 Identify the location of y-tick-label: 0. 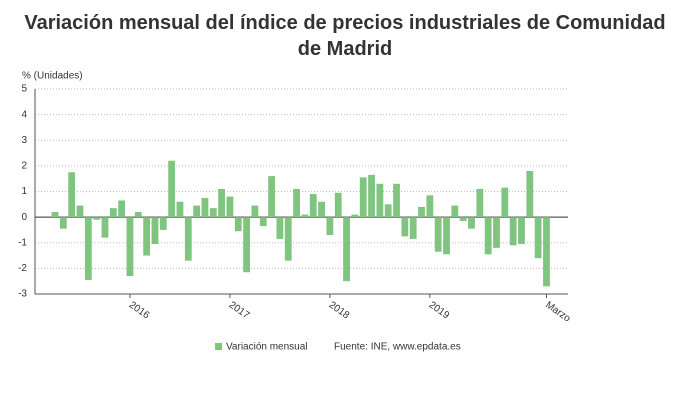
(24, 217).